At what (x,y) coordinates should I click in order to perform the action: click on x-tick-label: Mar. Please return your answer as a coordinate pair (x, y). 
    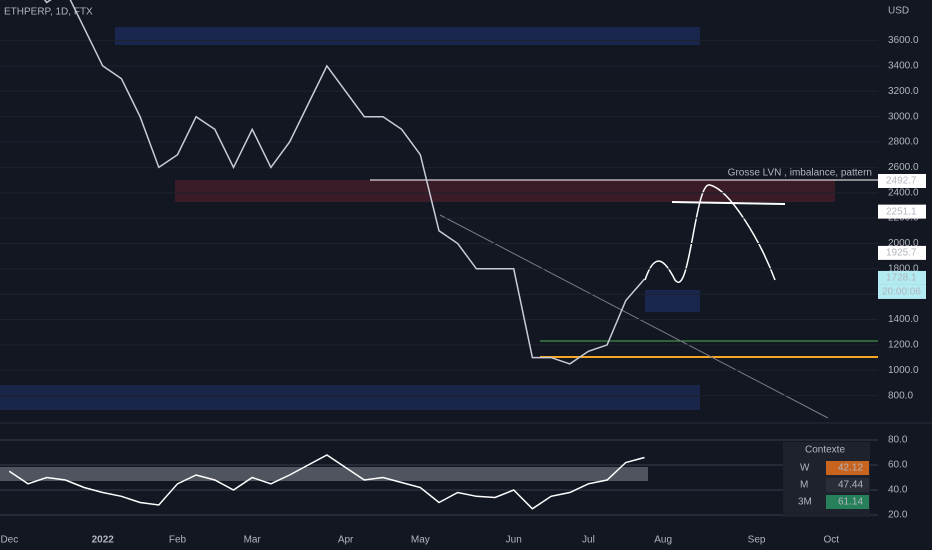
    Looking at the image, I should click on (253, 540).